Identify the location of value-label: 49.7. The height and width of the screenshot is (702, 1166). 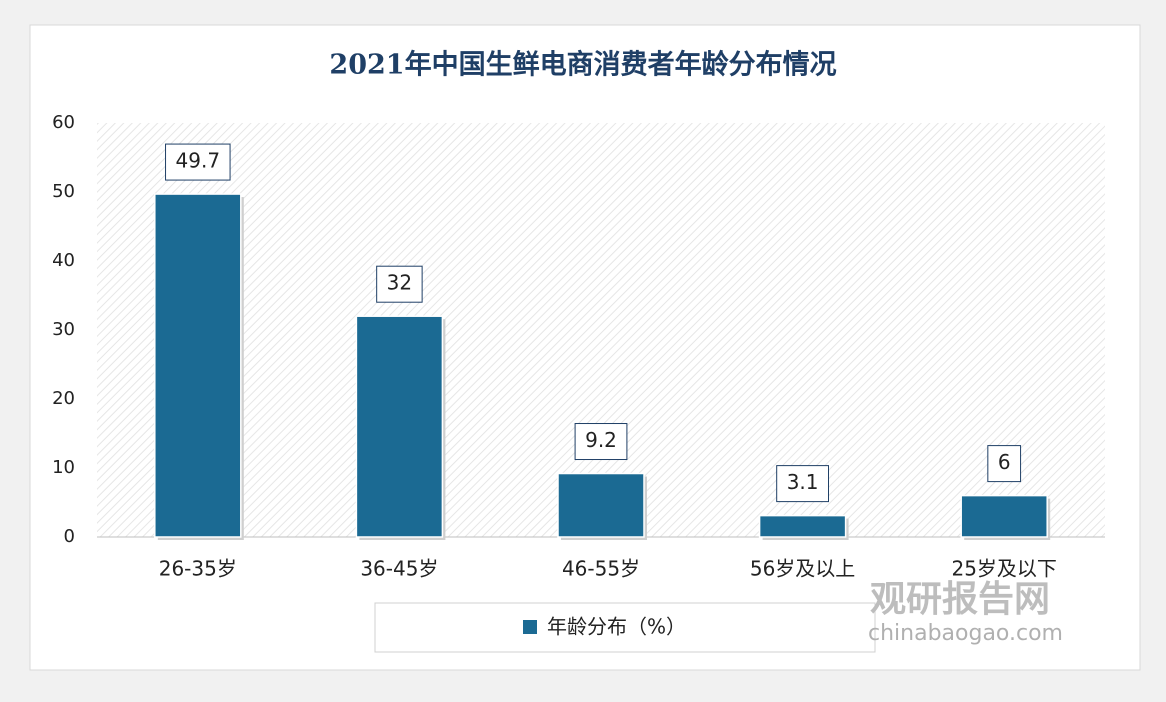
(198, 161).